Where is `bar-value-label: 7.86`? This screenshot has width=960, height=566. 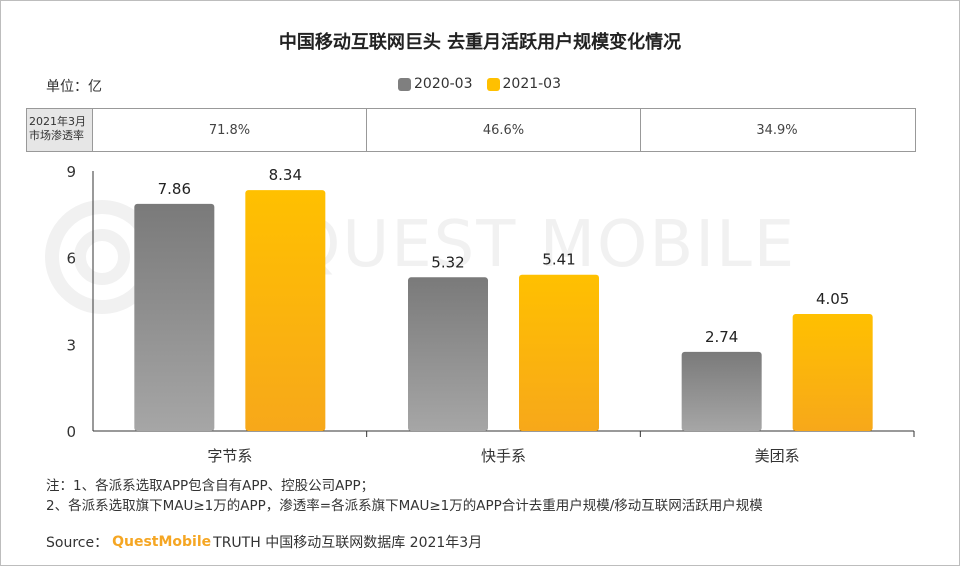
bar-value-label: 7.86 is located at coordinates (174, 189).